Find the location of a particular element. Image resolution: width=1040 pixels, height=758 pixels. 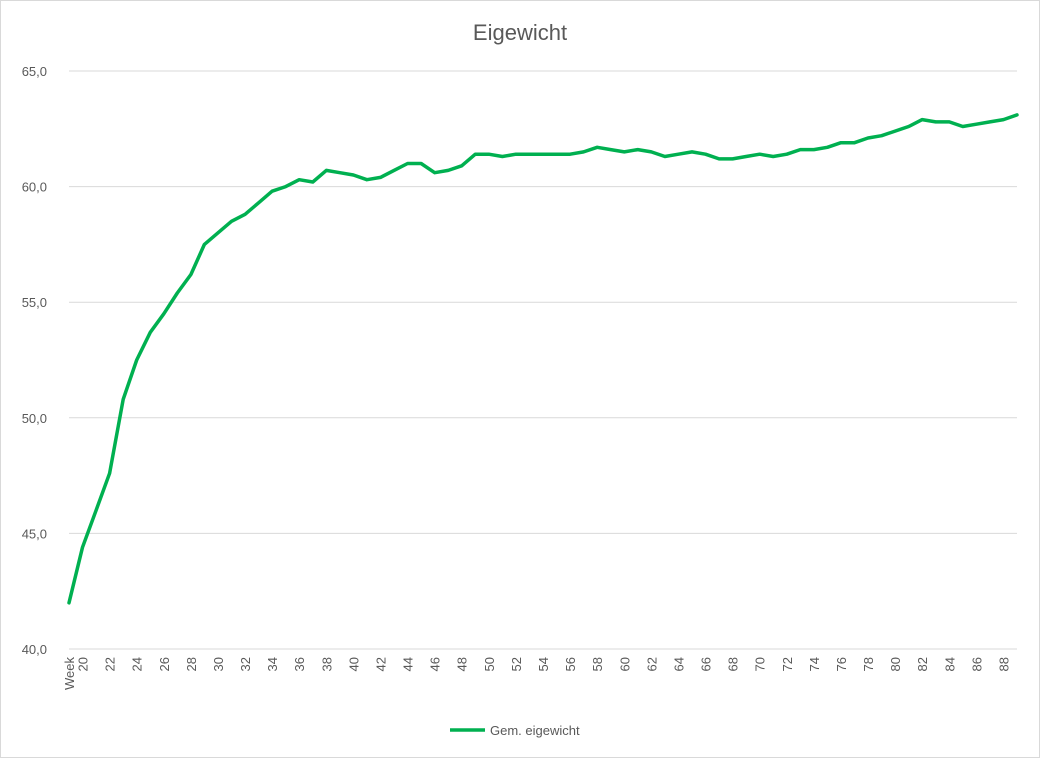

x-tick-label: 60 is located at coordinates (624, 664).